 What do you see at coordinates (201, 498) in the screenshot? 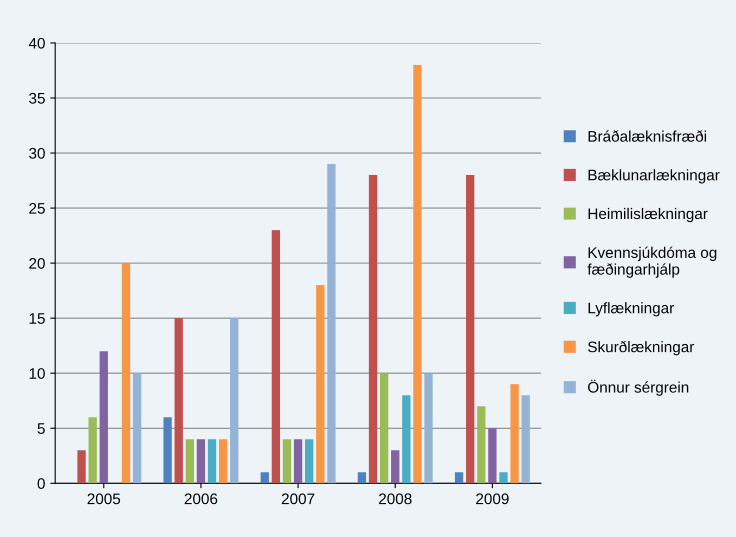
I see `x-tick-label: 2006` at bounding box center [201, 498].